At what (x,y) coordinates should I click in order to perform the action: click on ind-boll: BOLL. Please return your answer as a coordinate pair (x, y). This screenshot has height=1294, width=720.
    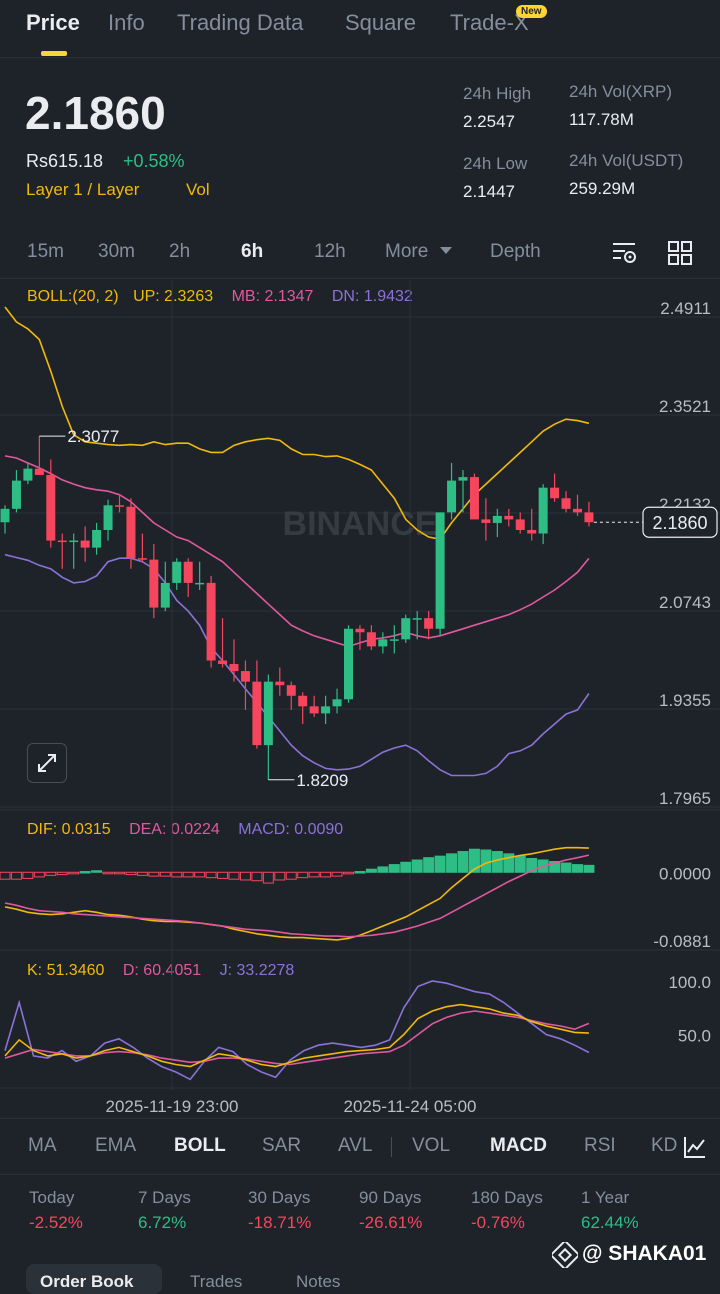
    Looking at the image, I should click on (200, 1145).